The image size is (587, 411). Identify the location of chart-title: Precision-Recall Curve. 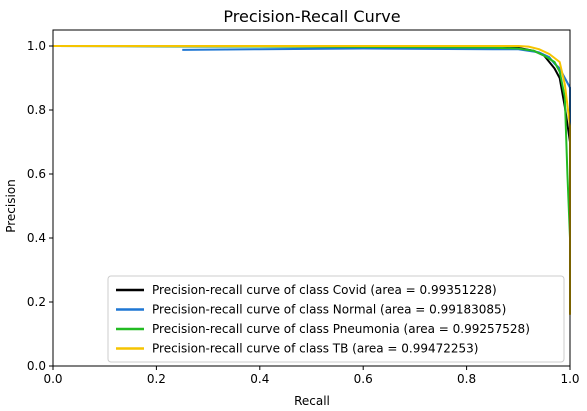
(311, 16).